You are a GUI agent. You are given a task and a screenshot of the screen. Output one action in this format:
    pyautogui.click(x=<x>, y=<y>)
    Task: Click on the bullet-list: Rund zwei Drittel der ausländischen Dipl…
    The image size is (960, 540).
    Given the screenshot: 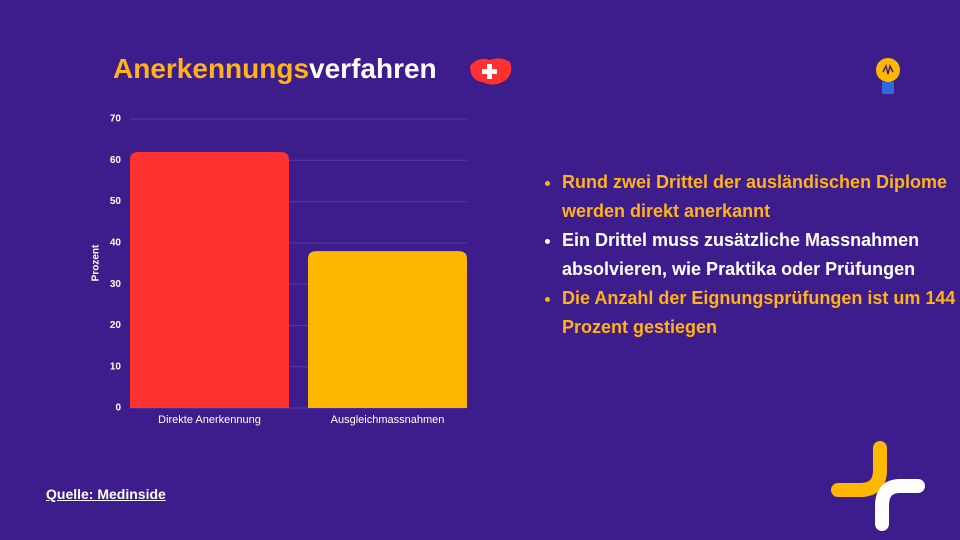 What is the action you would take?
    pyautogui.click(x=752, y=255)
    